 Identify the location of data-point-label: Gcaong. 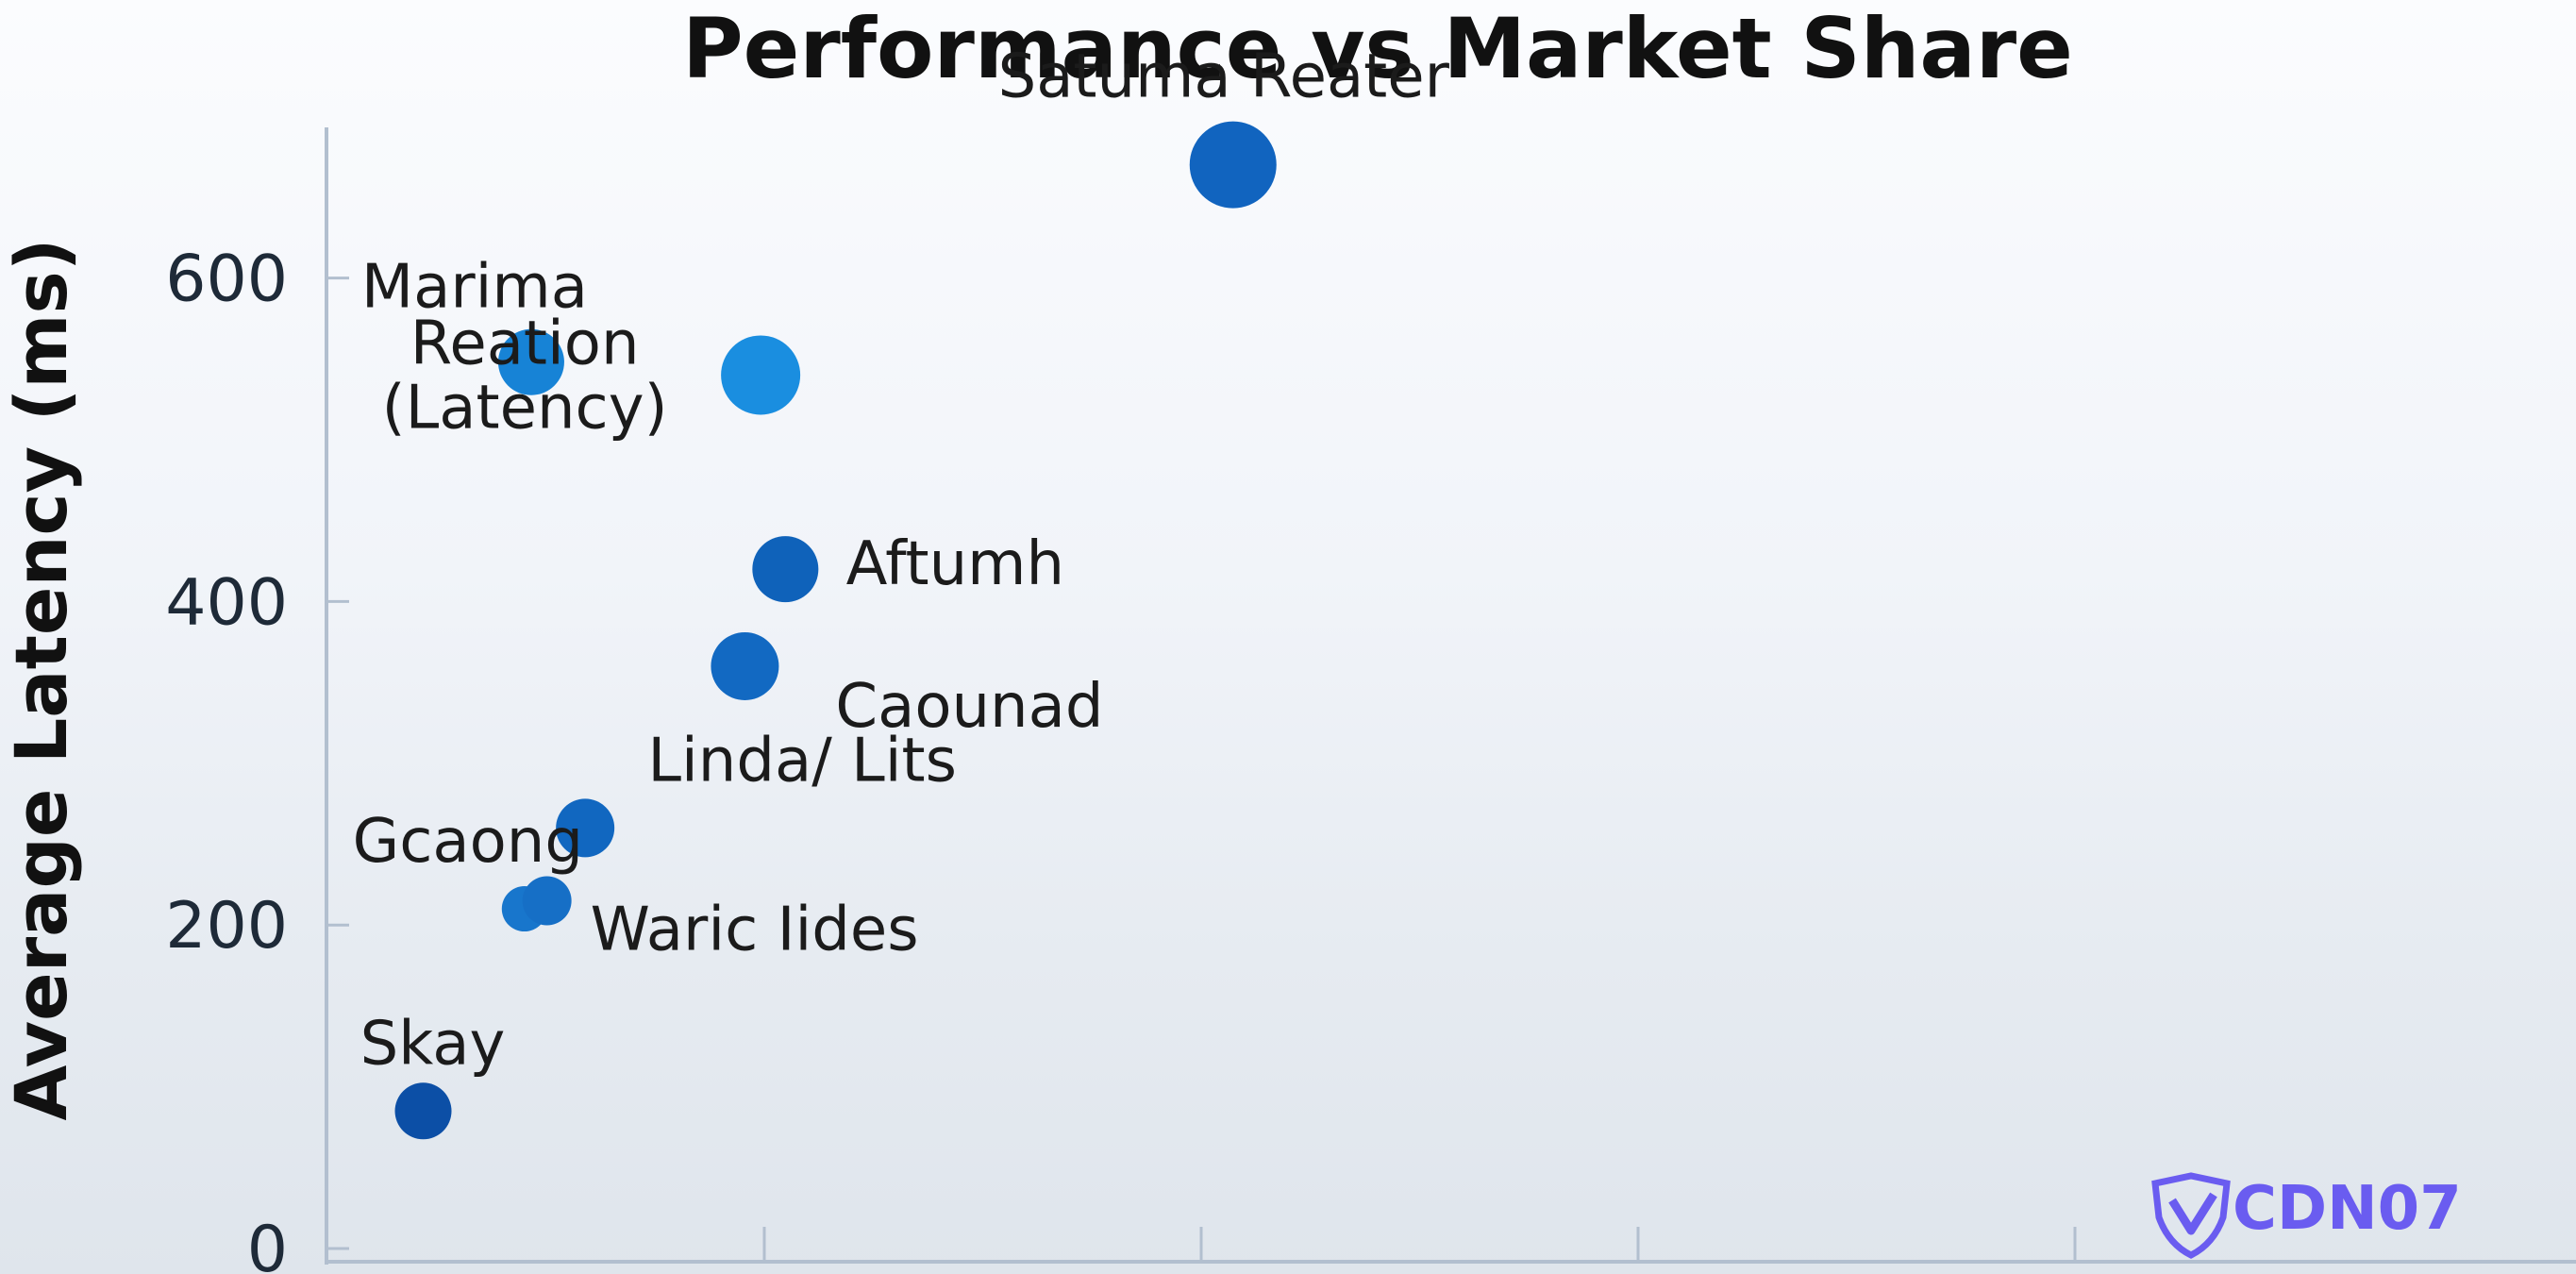
(468, 842).